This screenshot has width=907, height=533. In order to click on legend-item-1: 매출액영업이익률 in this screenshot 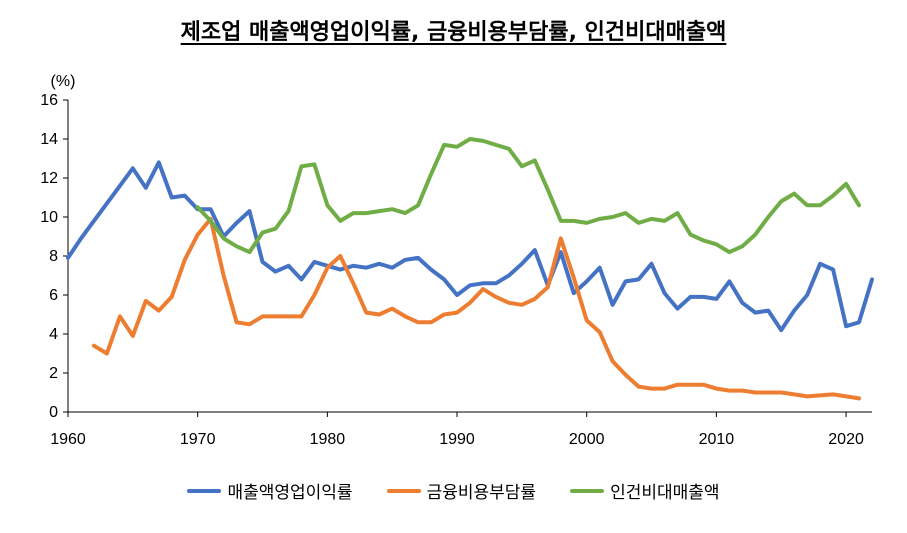, I will do `click(270, 490)`.